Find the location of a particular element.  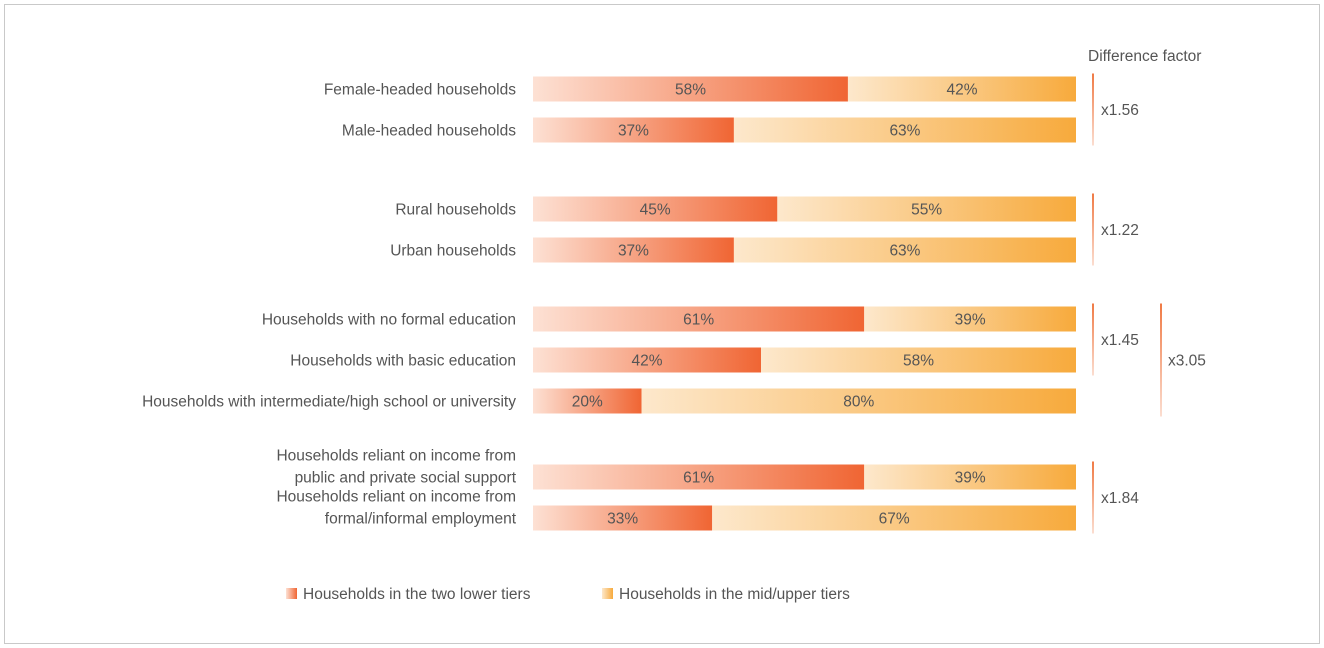

category-label: Rural households is located at coordinates (455, 210).